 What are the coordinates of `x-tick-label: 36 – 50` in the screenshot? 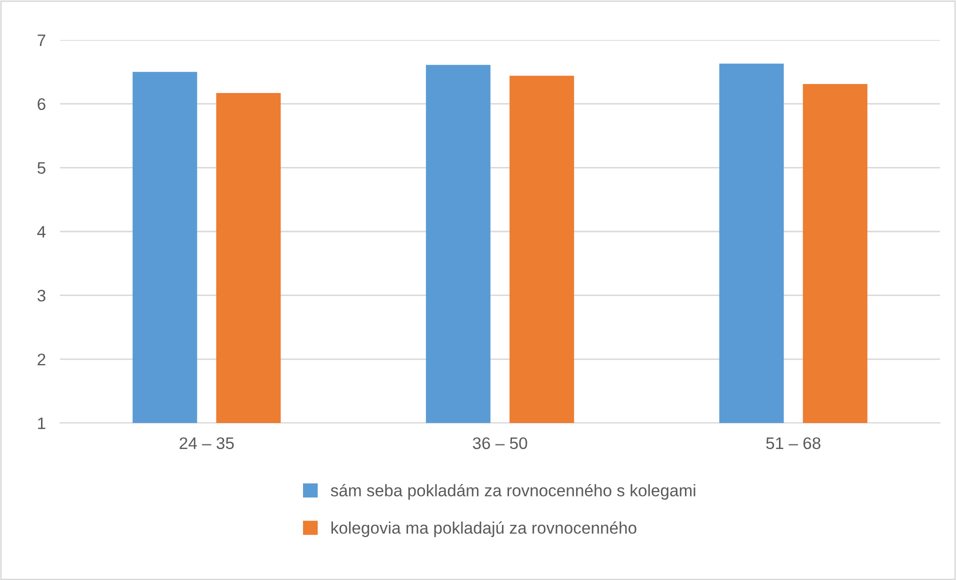 It's located at (500, 443).